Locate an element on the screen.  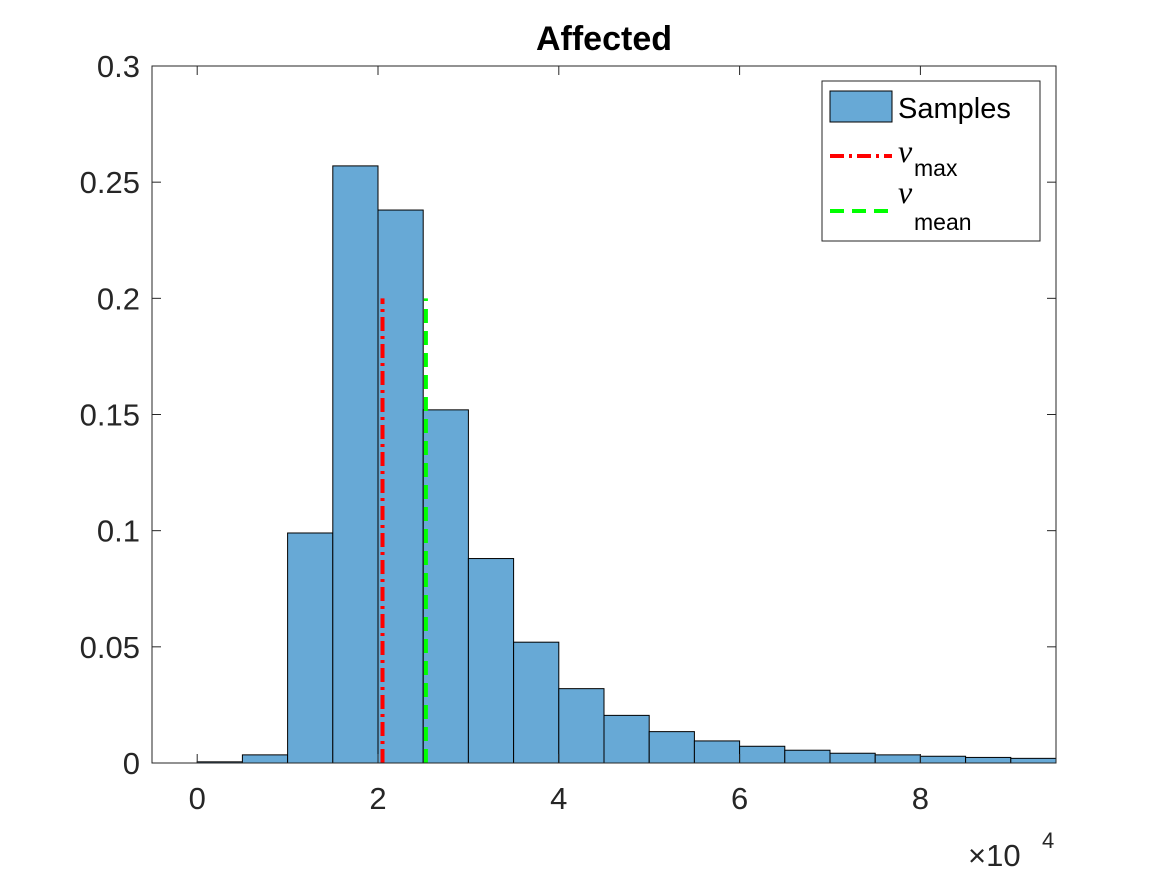
x-exponent: ×10 4 is located at coordinates (1011, 850).